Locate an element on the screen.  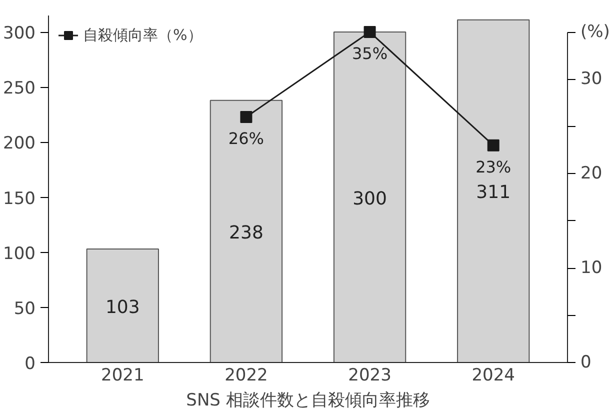
y2-tick-label: 30 is located at coordinates (591, 79).